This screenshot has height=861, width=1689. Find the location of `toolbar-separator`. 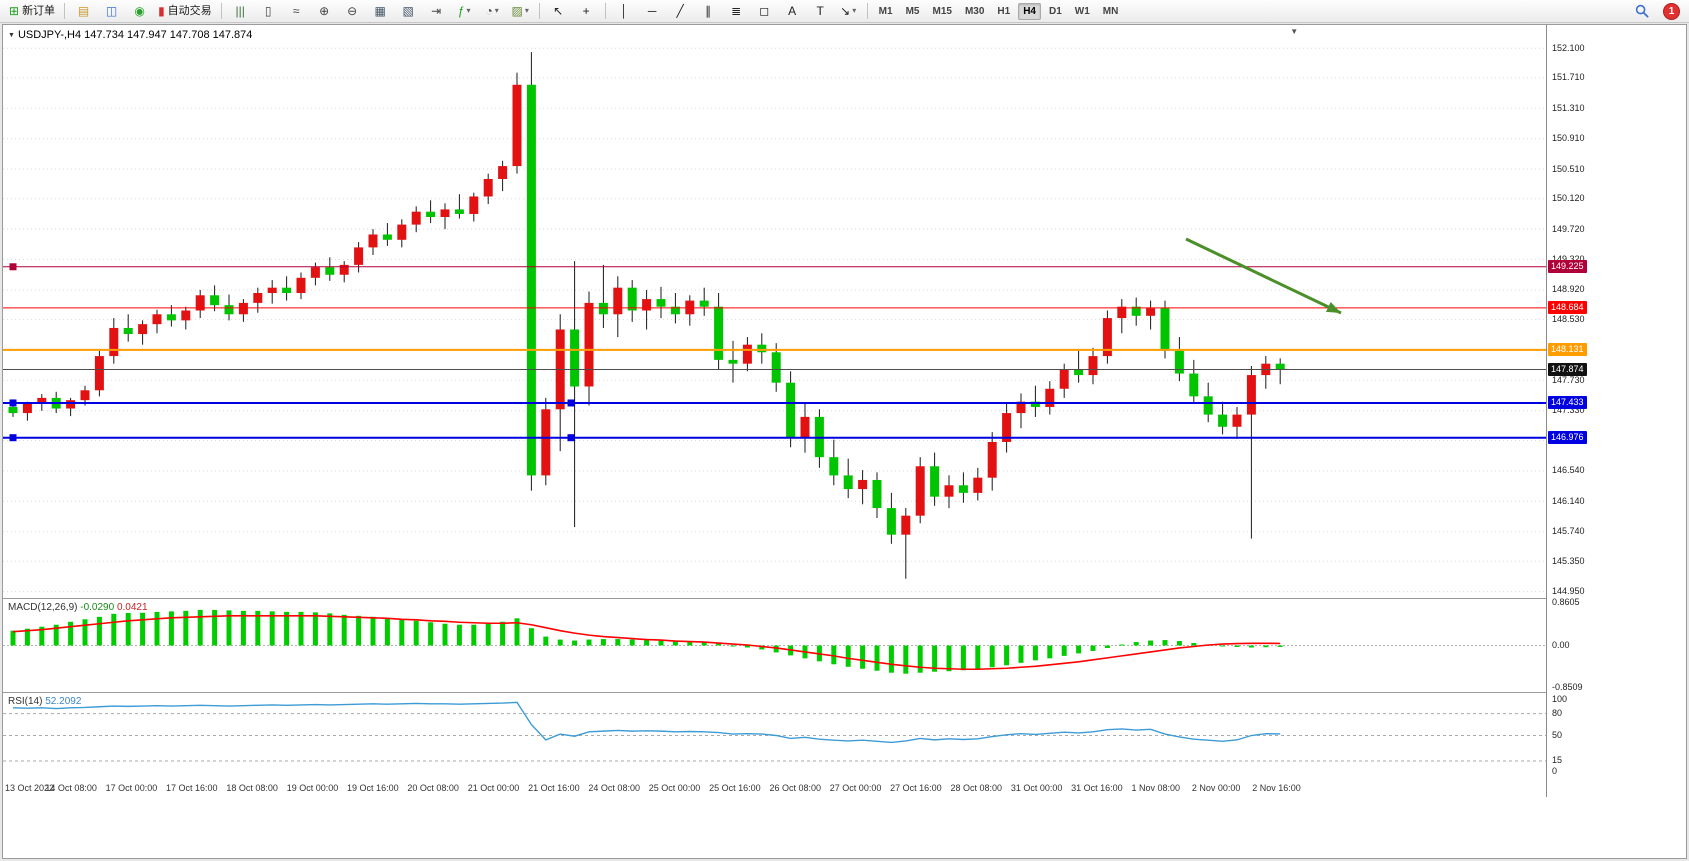

toolbar-separator is located at coordinates (221, 11).